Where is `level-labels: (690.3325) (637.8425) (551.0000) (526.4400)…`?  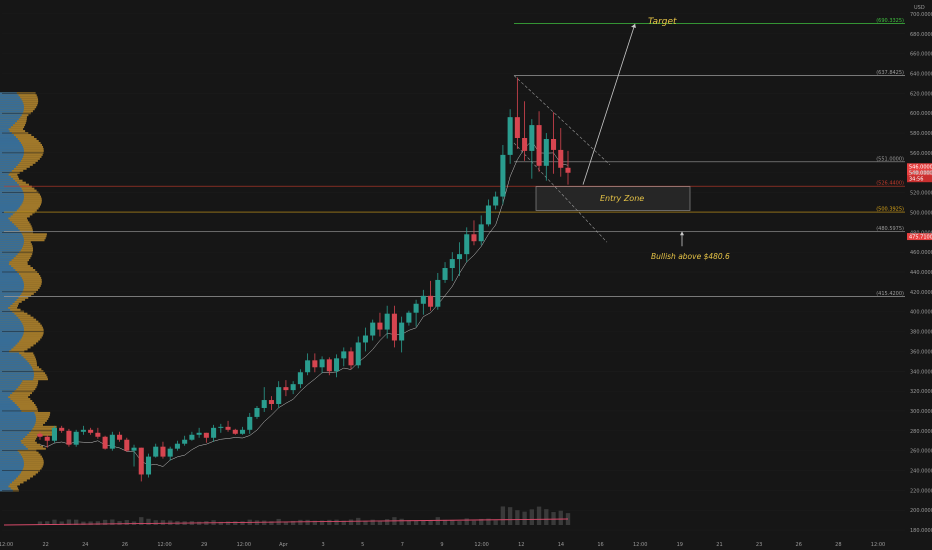 level-labels: (690.3325) (637.8425) (551.0000) (526.4400)… is located at coordinates (904, 157).